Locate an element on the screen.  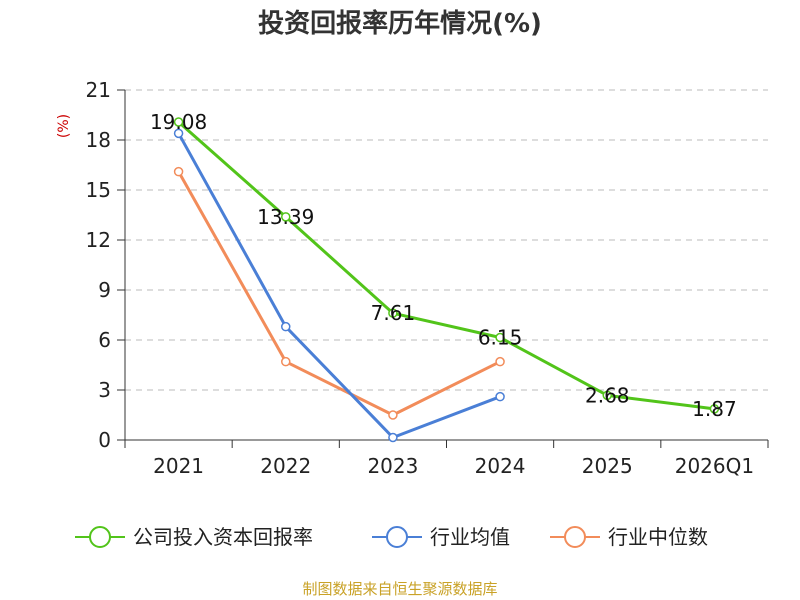
y-tick-label: 9 is located at coordinates (104, 290).